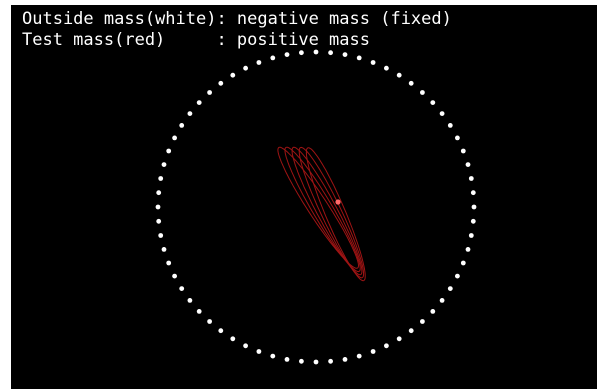  I want to click on test-mass, so click(338, 202).